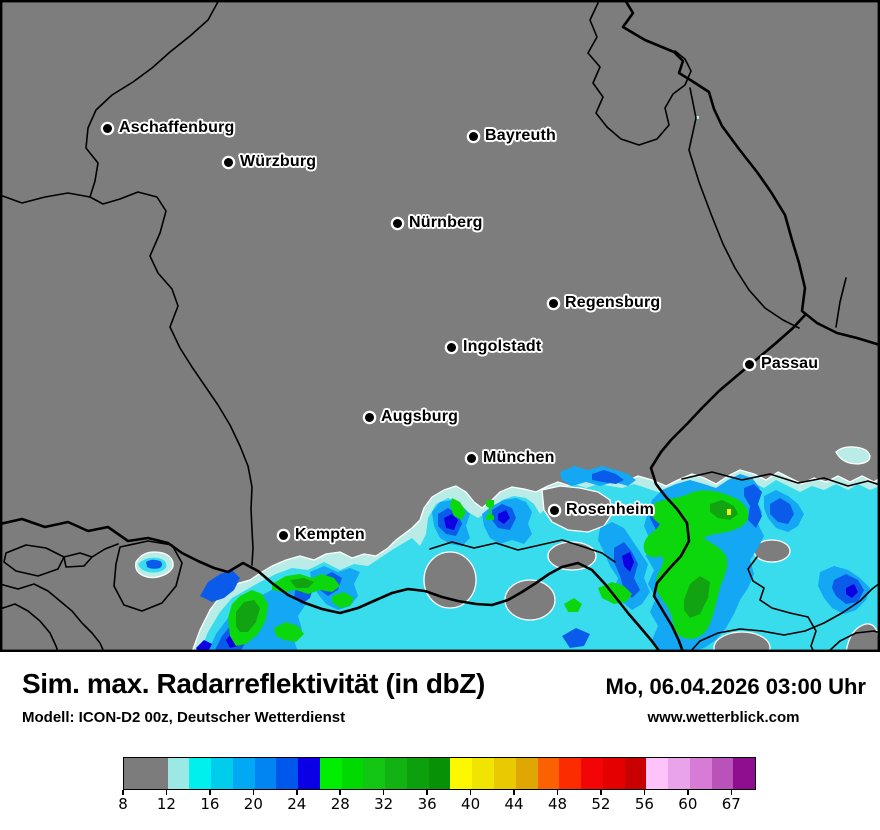  What do you see at coordinates (520, 135) in the screenshot?
I see `city-label: Bayreuth` at bounding box center [520, 135].